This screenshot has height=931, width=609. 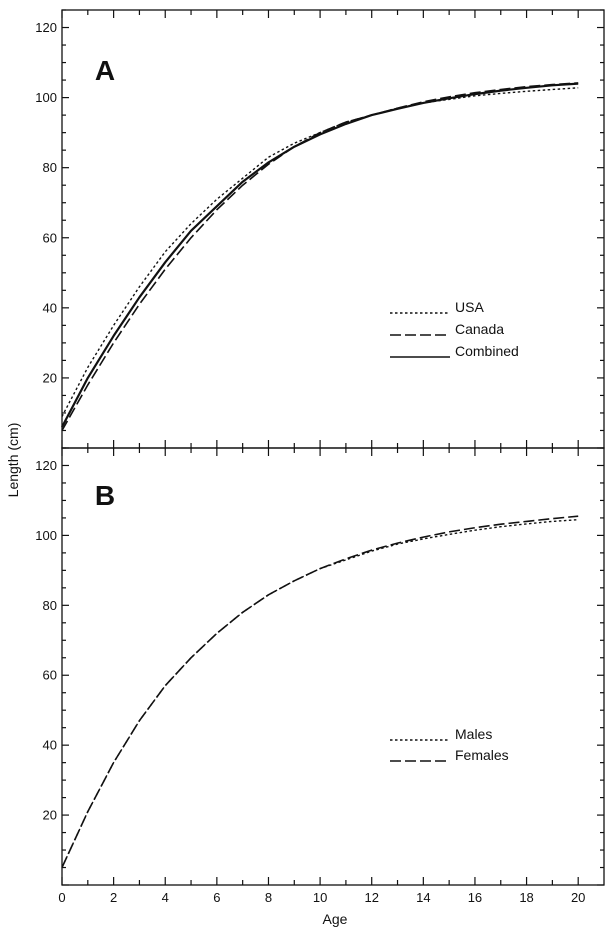 I want to click on x-tick-label: 12, so click(x=371, y=897).